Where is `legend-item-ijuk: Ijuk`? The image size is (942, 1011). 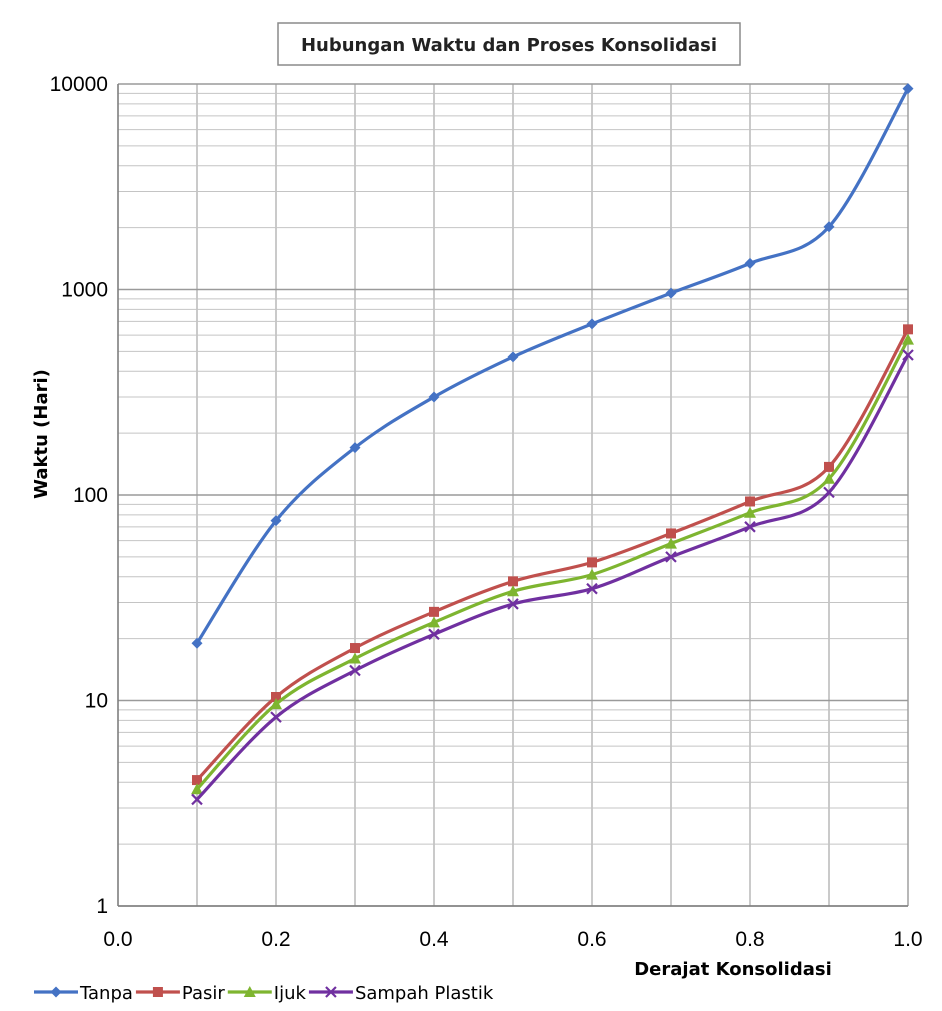
legend-item-ijuk: Ijuk is located at coordinates (267, 993).